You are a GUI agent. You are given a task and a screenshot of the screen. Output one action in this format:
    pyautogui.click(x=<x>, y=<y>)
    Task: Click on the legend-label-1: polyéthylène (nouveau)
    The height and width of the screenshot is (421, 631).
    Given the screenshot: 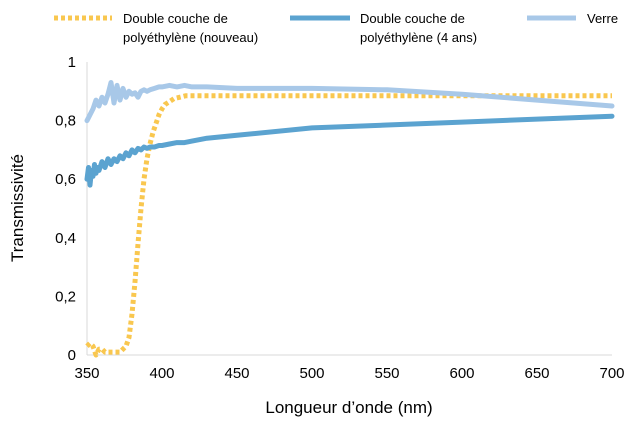 What is the action you would take?
    pyautogui.click(x=190, y=37)
    